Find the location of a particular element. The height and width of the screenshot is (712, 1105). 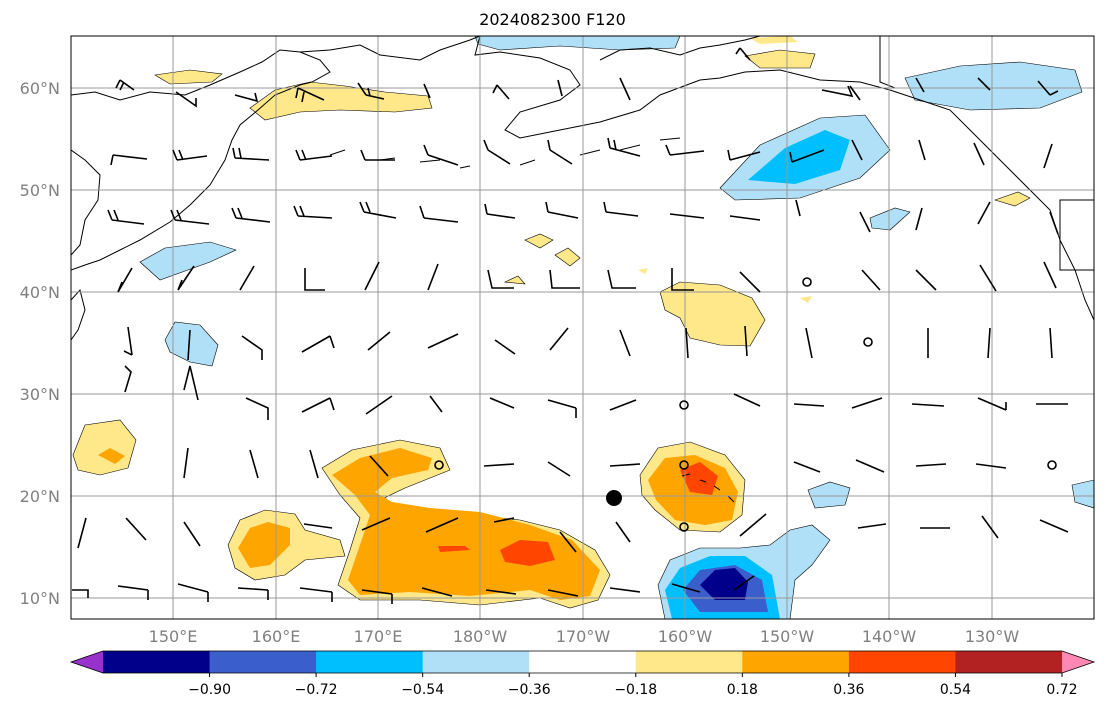

lon-label: 140°W is located at coordinates (889, 636).